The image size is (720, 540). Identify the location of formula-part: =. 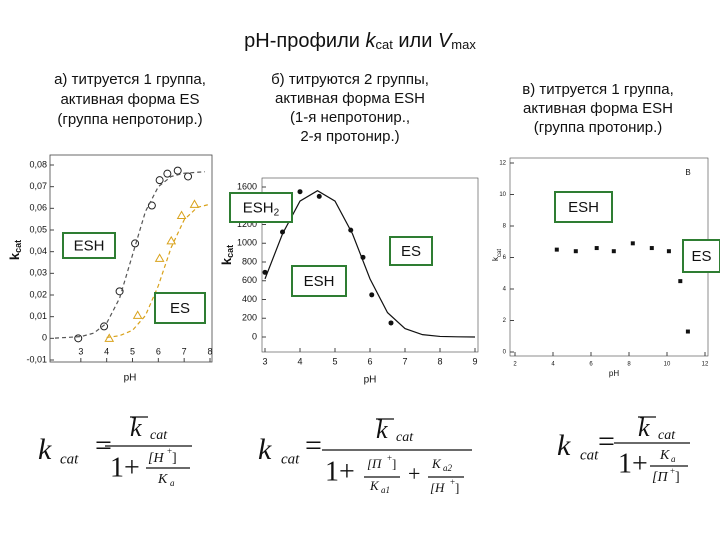
(103, 445).